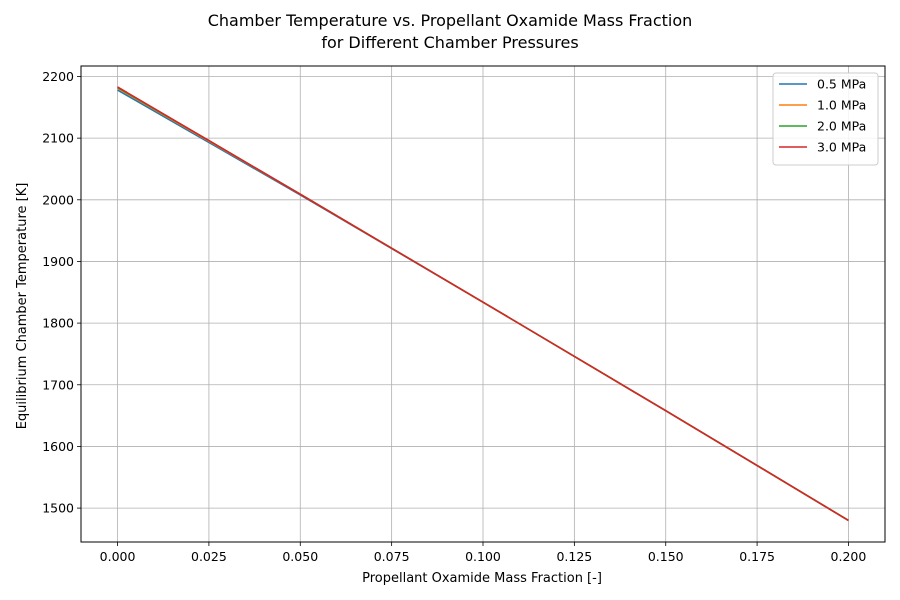 This screenshot has height=600, width=900. Describe the element at coordinates (58, 323) in the screenshot. I see `y-tick-label: 1800` at that location.